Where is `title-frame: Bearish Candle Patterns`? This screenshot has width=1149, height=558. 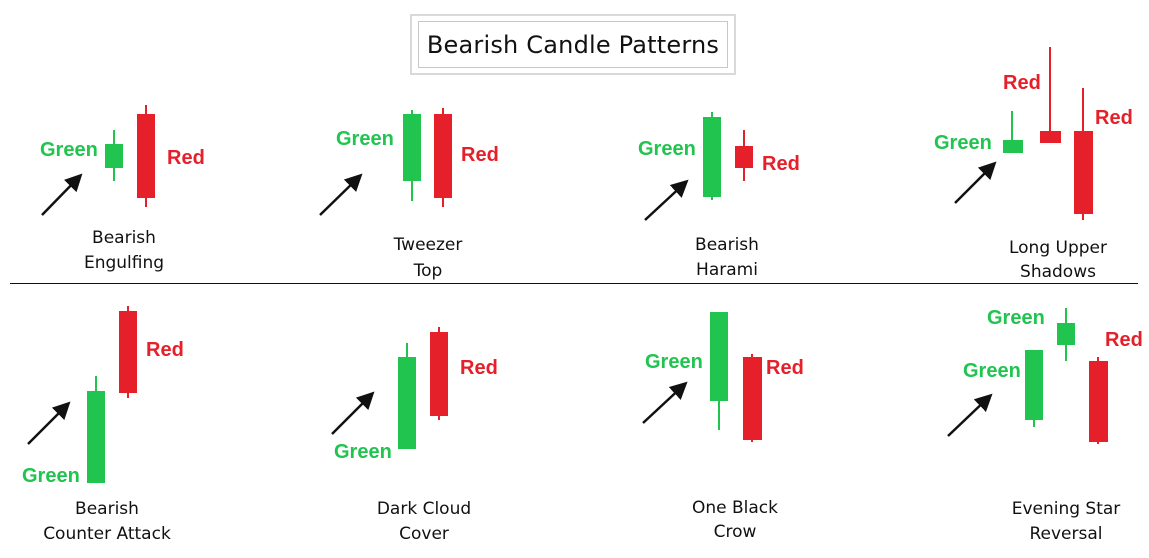
title-frame: Bearish Candle Patterns is located at coordinates (573, 44).